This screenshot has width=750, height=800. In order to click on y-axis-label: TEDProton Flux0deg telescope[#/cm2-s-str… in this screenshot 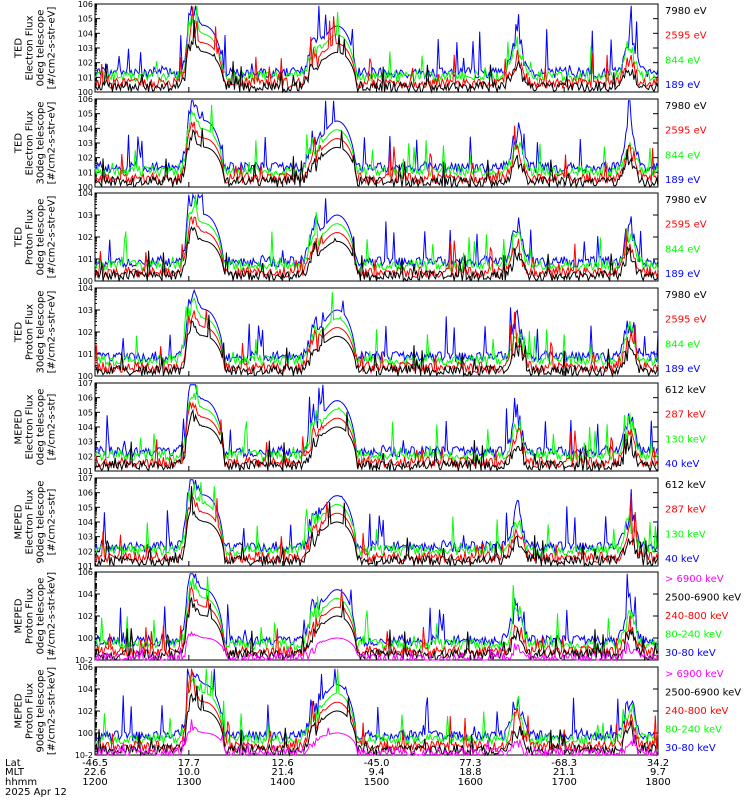, I will do `click(36, 237)`.